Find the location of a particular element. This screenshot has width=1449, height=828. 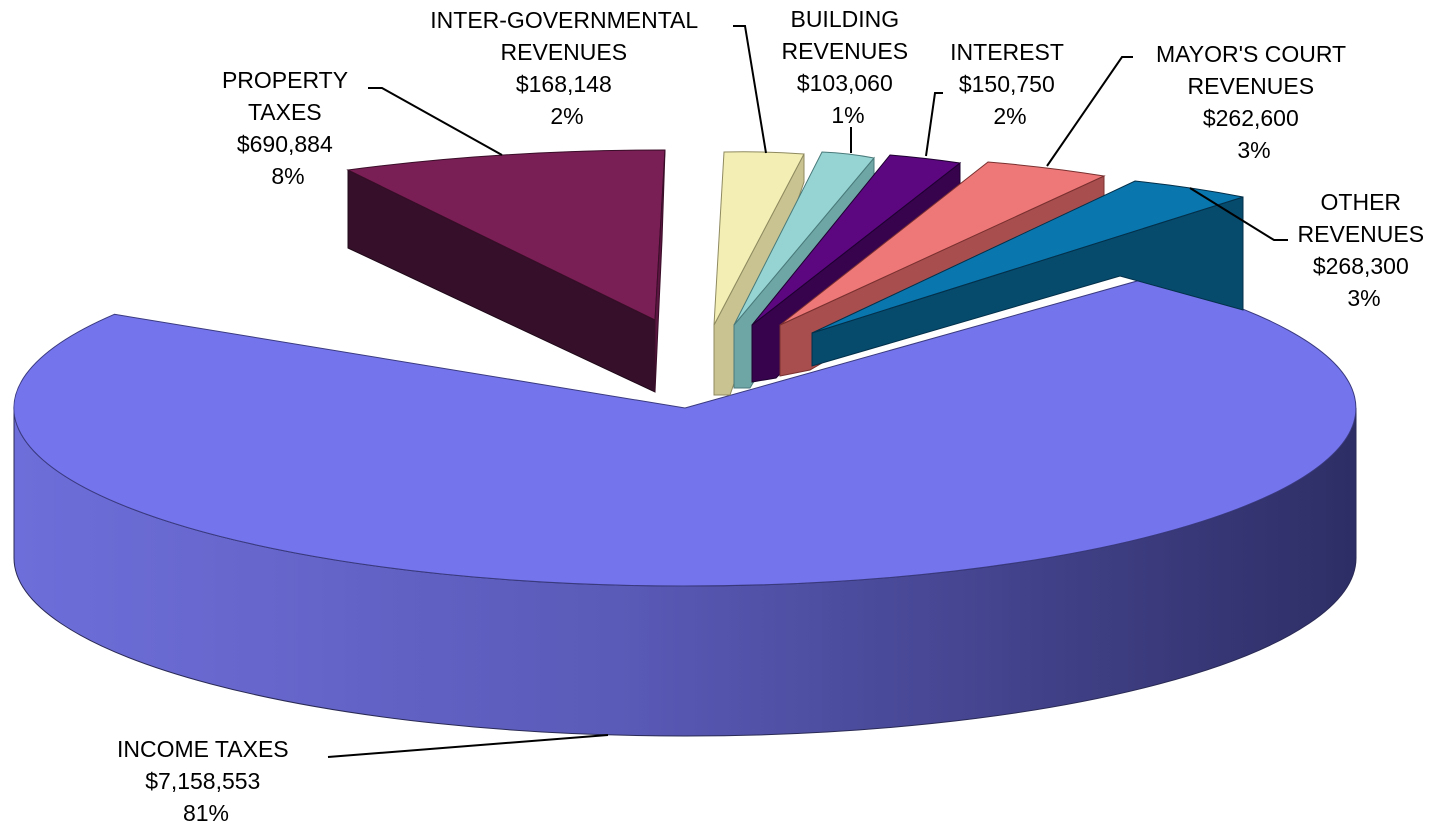

label-mayors-court-line: 3% is located at coordinates (1253, 150).